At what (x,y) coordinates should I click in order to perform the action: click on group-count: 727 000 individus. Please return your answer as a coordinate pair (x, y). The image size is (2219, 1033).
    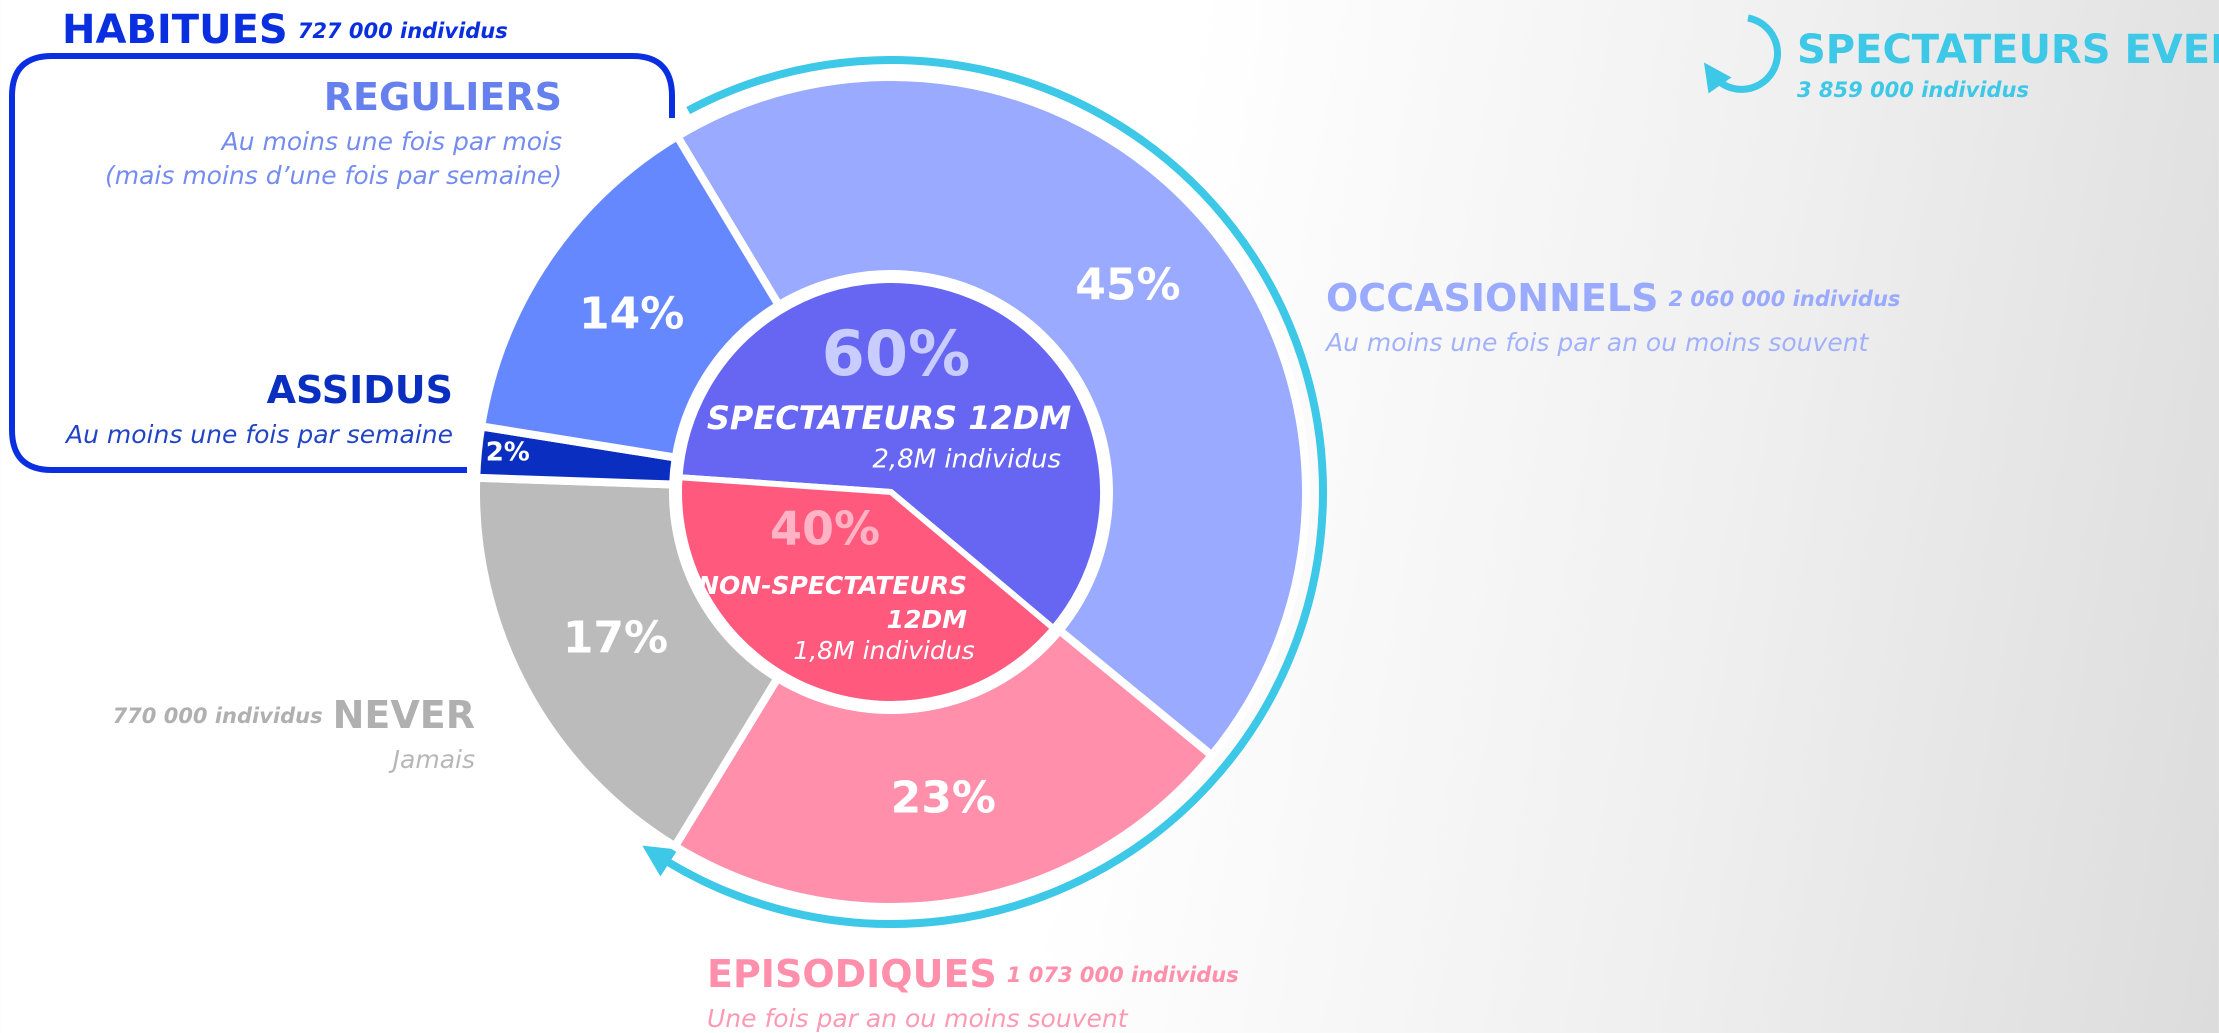
    Looking at the image, I should click on (403, 31).